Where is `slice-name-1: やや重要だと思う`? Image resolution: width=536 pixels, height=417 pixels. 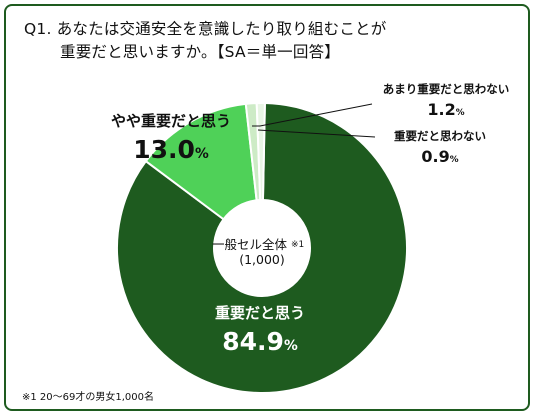 slice-name-1: やや重要だと思う is located at coordinates (170, 121).